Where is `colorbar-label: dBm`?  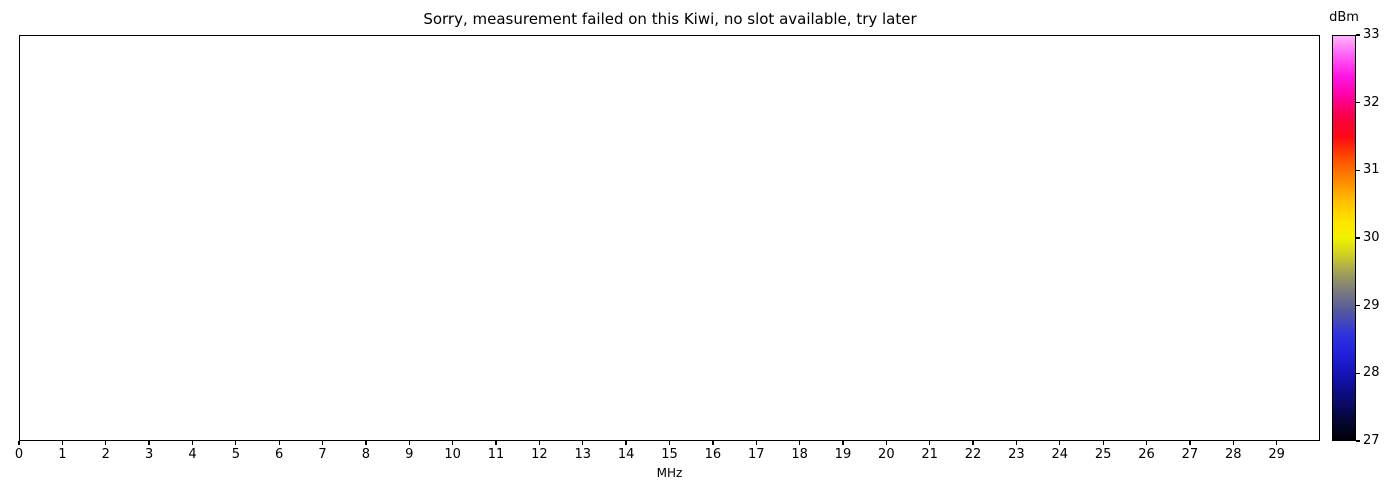
colorbar-label: dBm is located at coordinates (1344, 17).